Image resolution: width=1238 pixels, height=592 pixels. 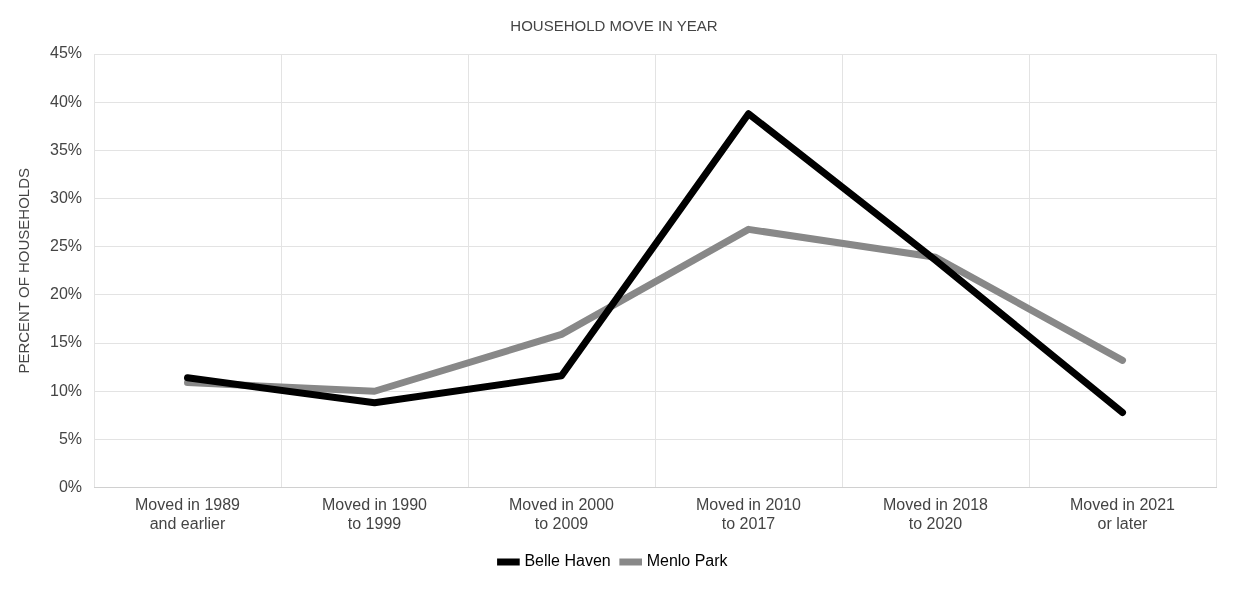 I want to click on x-tick-label: Moved in 2018 to 2020, so click(x=936, y=513).